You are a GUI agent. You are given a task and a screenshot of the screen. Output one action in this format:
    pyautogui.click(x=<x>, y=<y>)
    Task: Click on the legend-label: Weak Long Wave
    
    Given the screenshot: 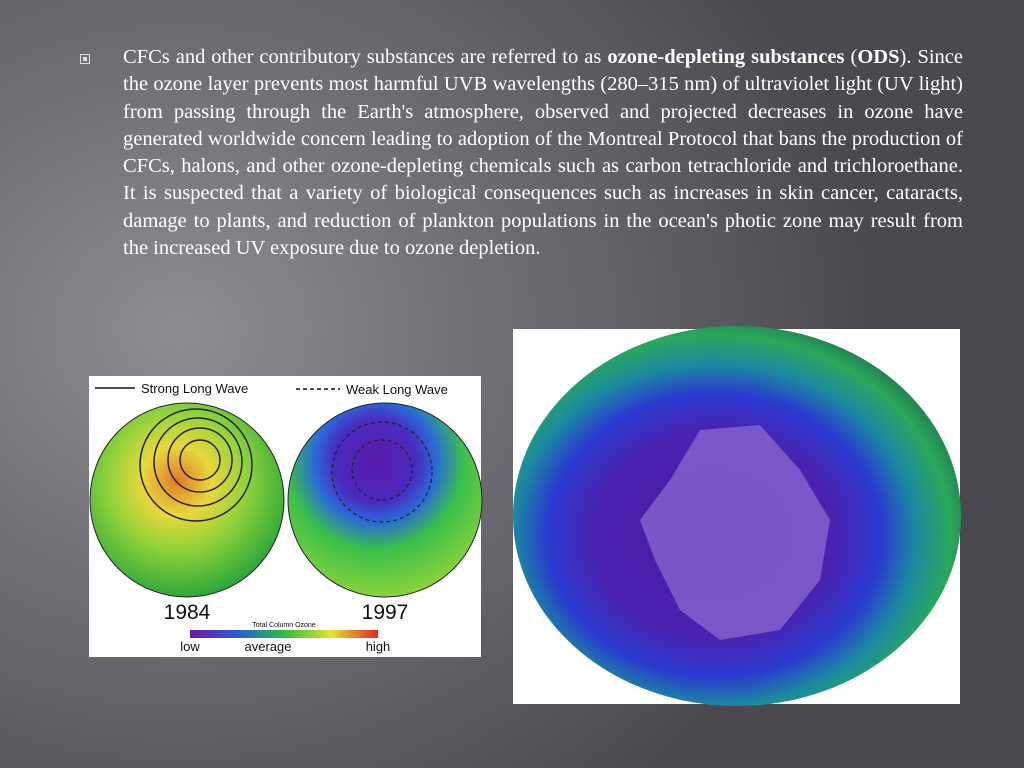 What is the action you would take?
    pyautogui.click(x=397, y=389)
    